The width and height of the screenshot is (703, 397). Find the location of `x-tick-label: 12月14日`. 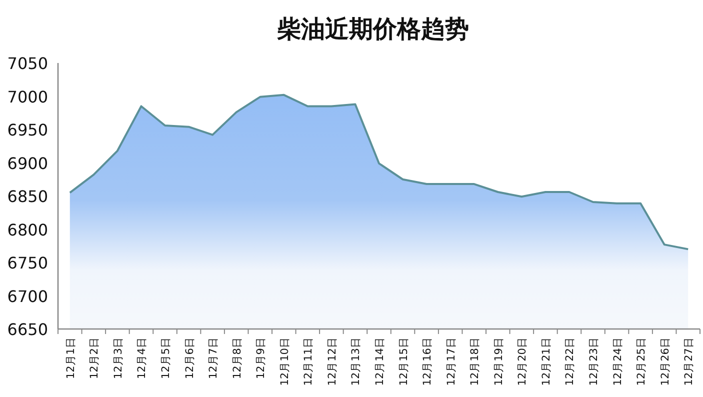

x-tick-label: 12月14日 is located at coordinates (380, 361).